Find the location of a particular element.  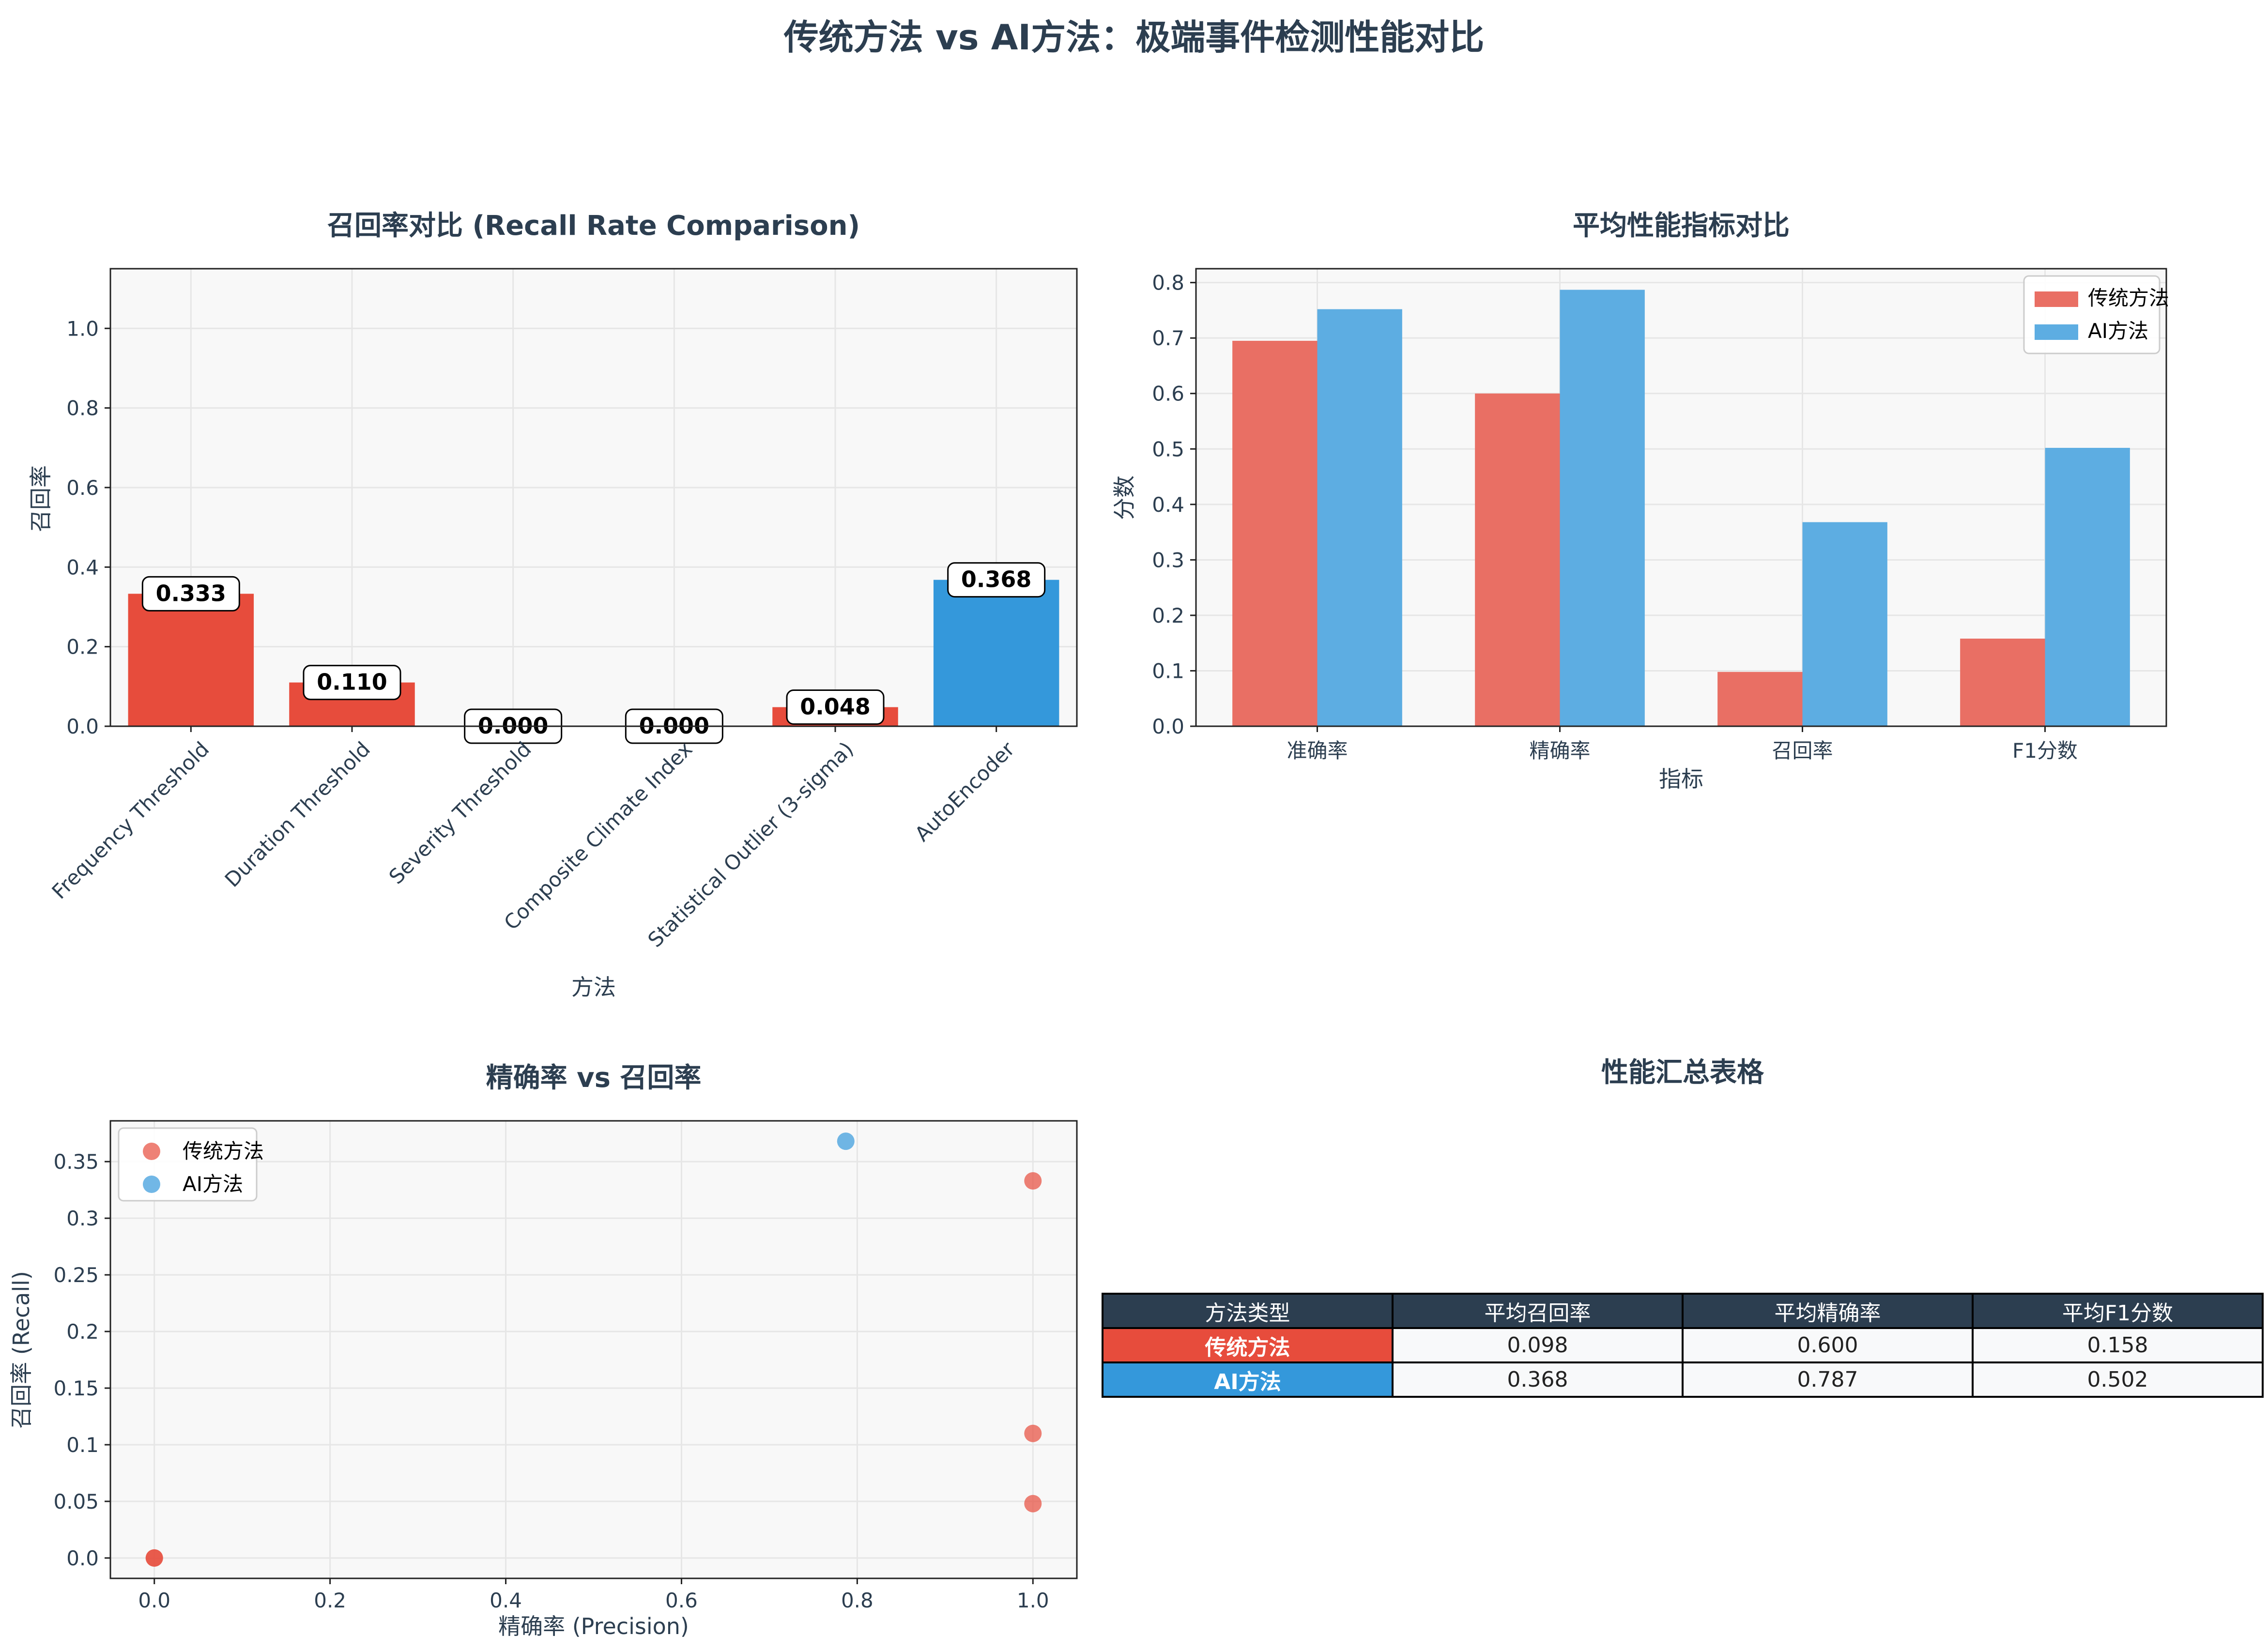

y-axis-label: 召回率 (Recall) is located at coordinates (21, 1350).